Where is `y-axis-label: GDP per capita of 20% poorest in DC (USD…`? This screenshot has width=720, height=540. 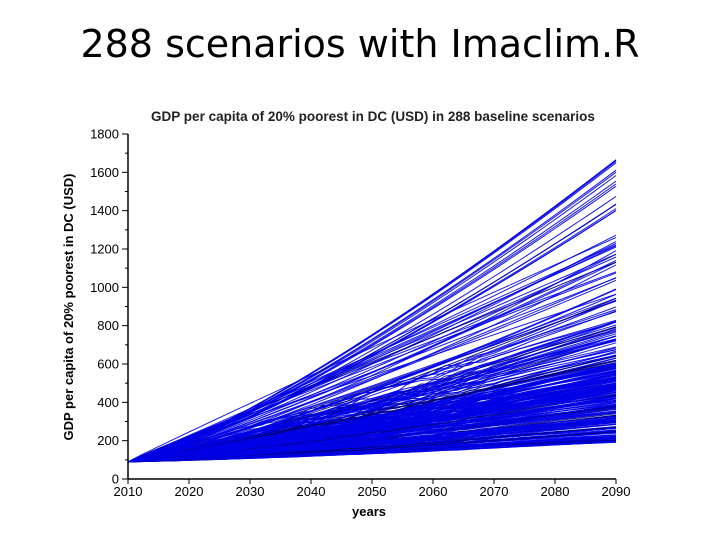
y-axis-label: GDP per capita of 20% poorest in DC (USD… is located at coordinates (68, 306).